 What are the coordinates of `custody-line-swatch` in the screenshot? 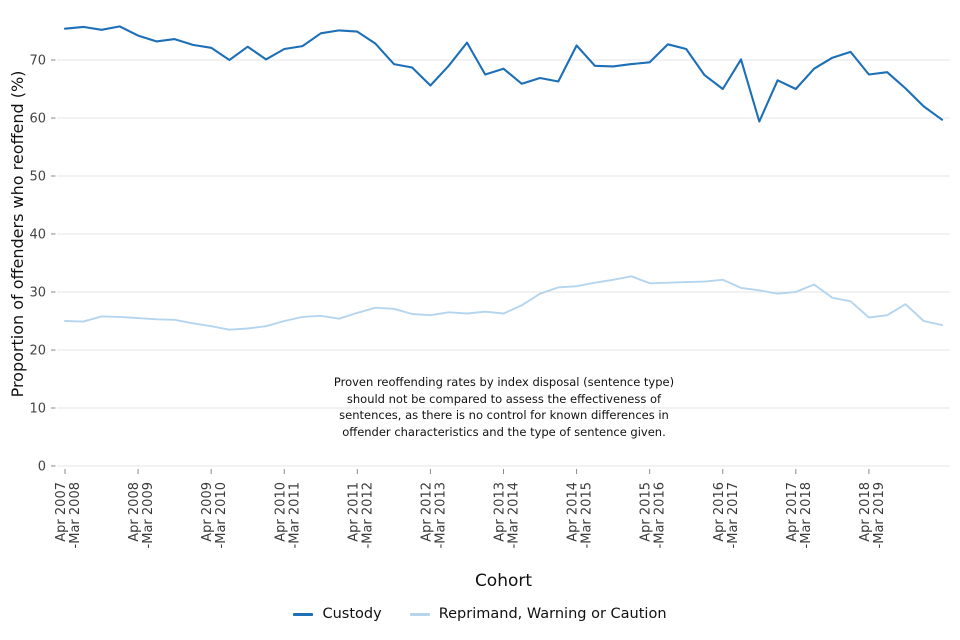 It's located at (303, 614).